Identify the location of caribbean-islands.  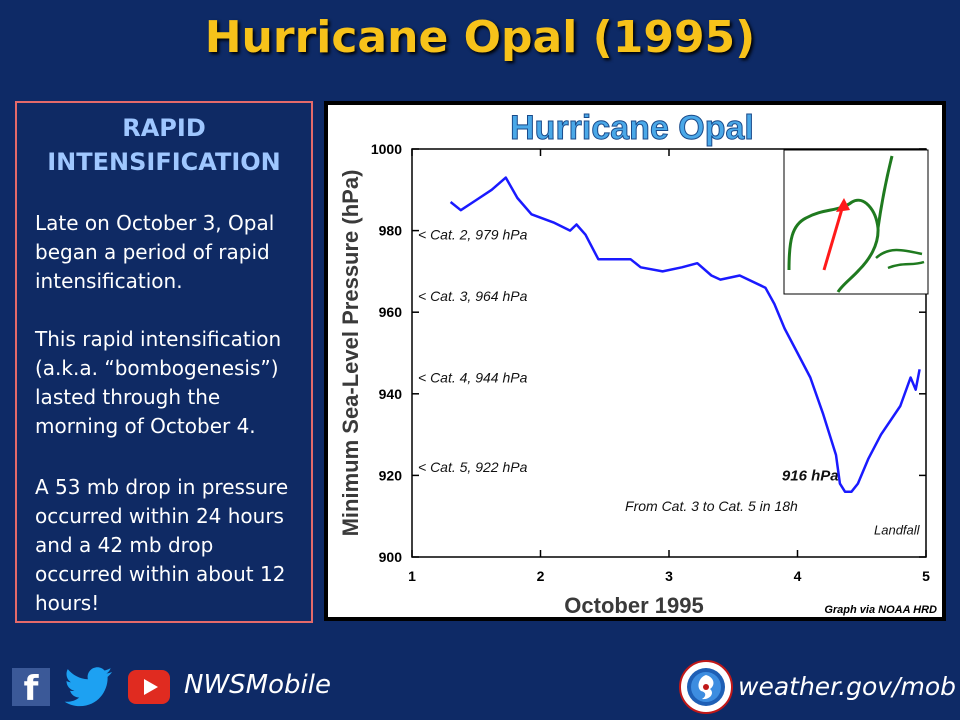
(900, 259).